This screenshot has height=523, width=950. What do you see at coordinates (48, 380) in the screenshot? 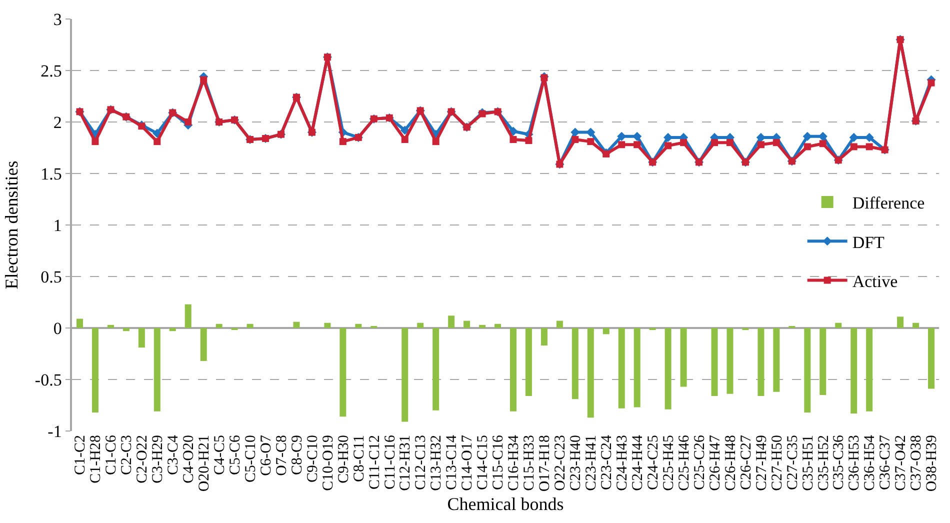
I see `y-tick-label: -0.5` at bounding box center [48, 380].